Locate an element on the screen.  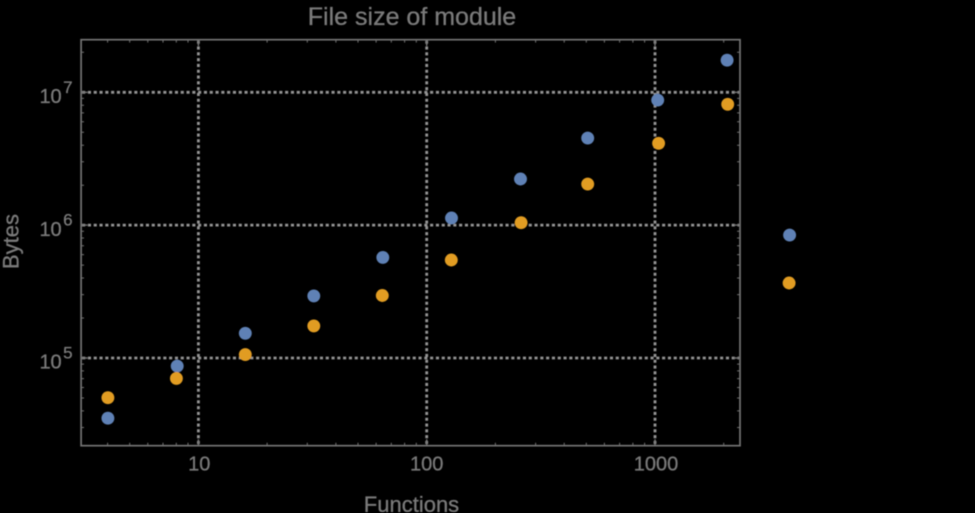
svg-text: 7 is located at coordinates (67, 87).